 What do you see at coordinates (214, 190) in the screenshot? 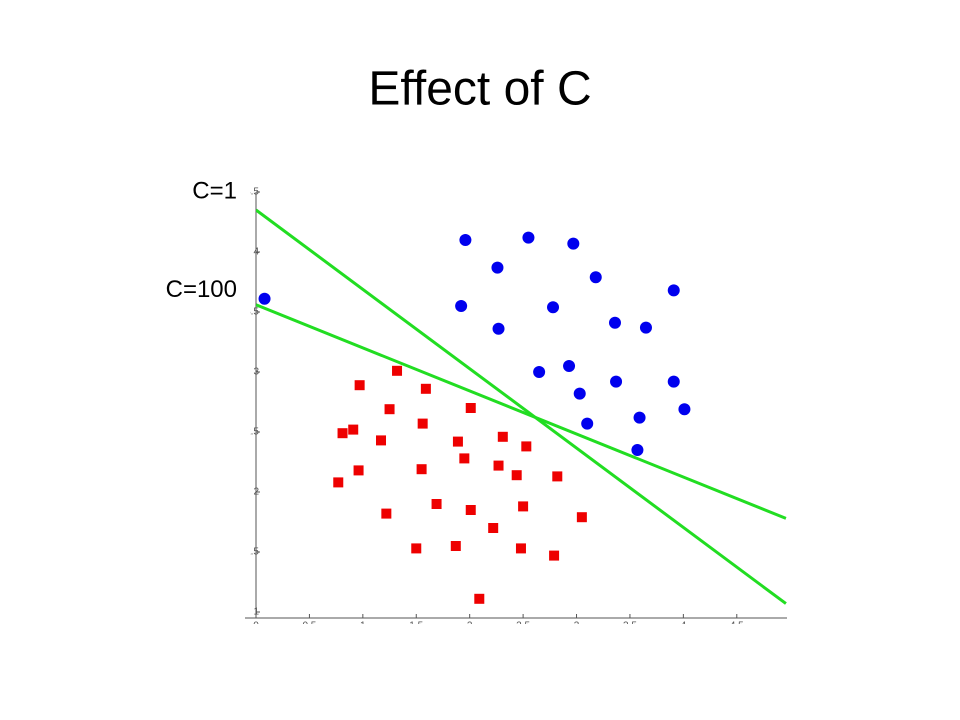
I see `line-label: C=1` at bounding box center [214, 190].